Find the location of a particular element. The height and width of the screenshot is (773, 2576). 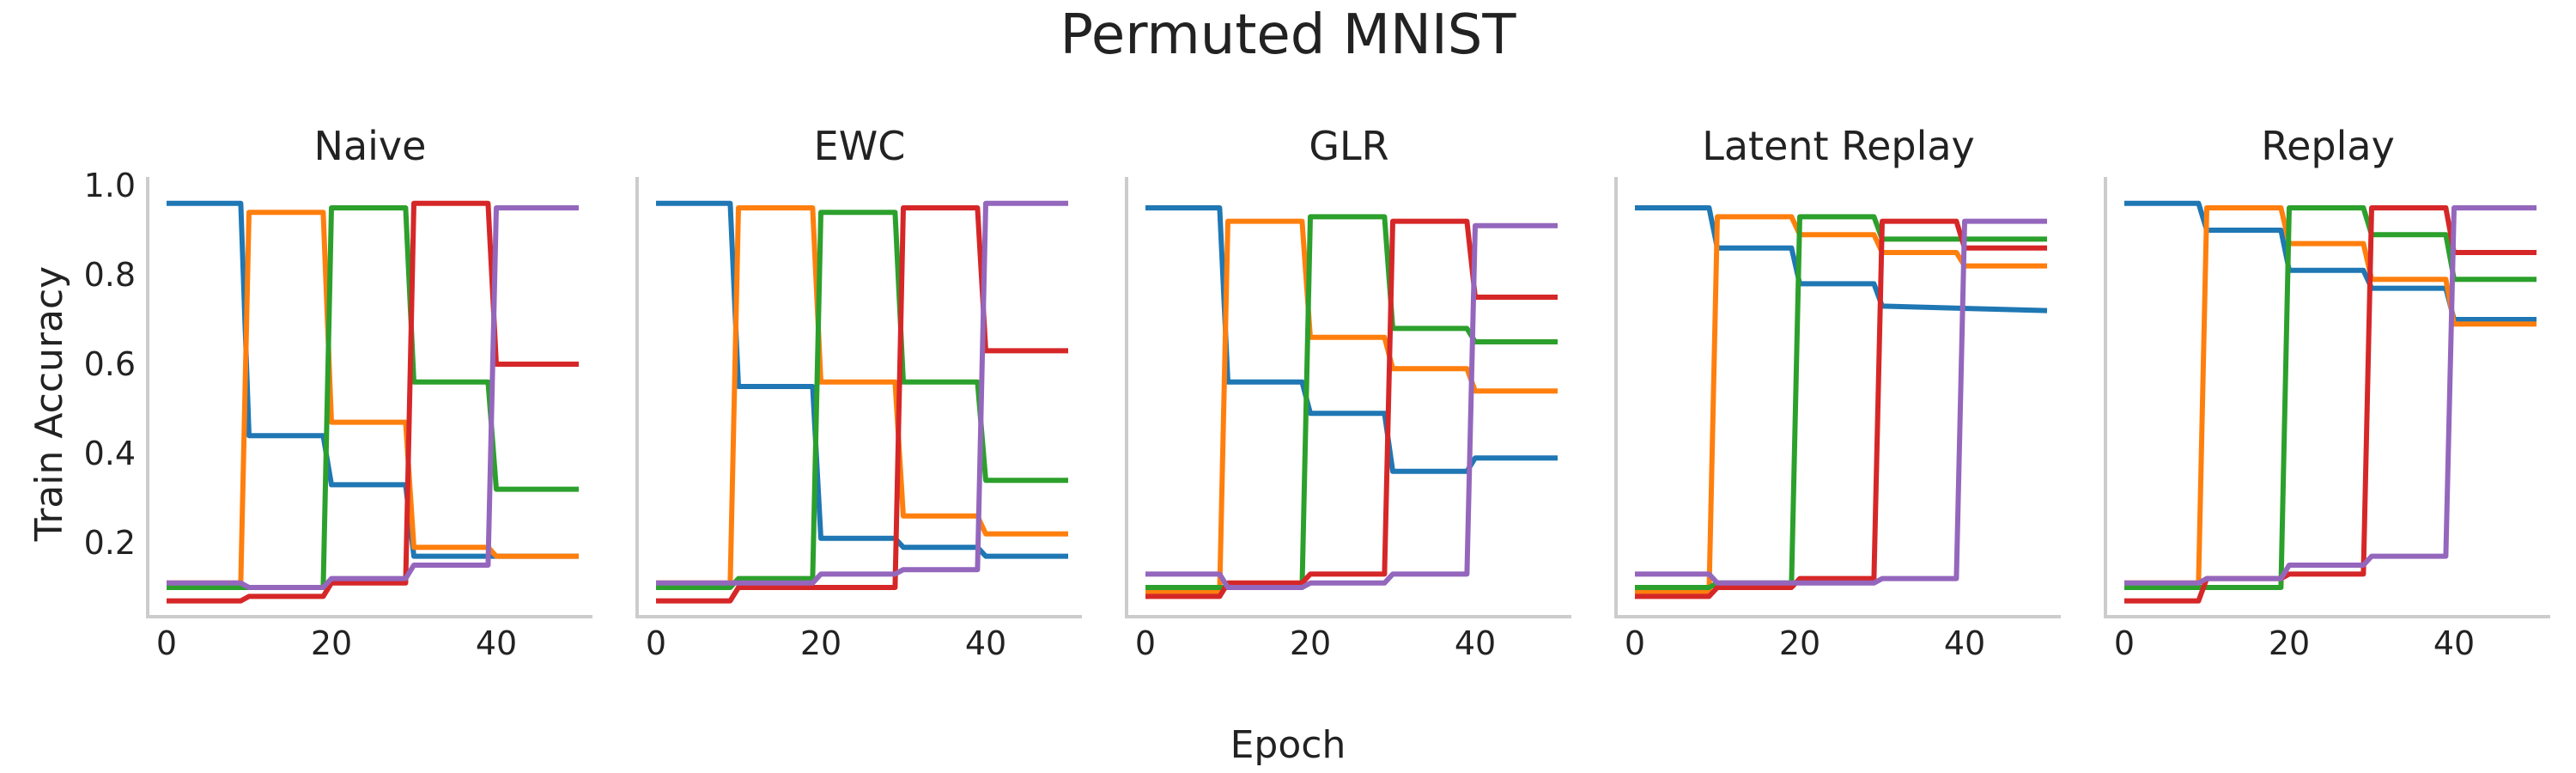

panel-1: Naive 0 20 40 0.2 0.4 0.6 0.8 1.0 is located at coordinates (338, 392).